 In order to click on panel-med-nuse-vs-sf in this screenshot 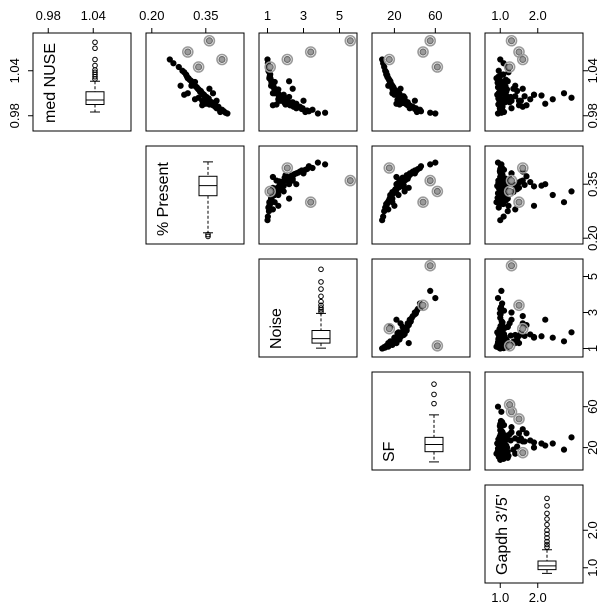, I will do `click(421, 82)`.